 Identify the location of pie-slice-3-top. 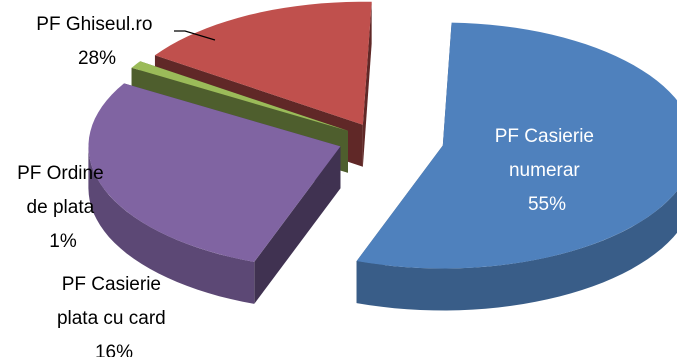
(263, 63).